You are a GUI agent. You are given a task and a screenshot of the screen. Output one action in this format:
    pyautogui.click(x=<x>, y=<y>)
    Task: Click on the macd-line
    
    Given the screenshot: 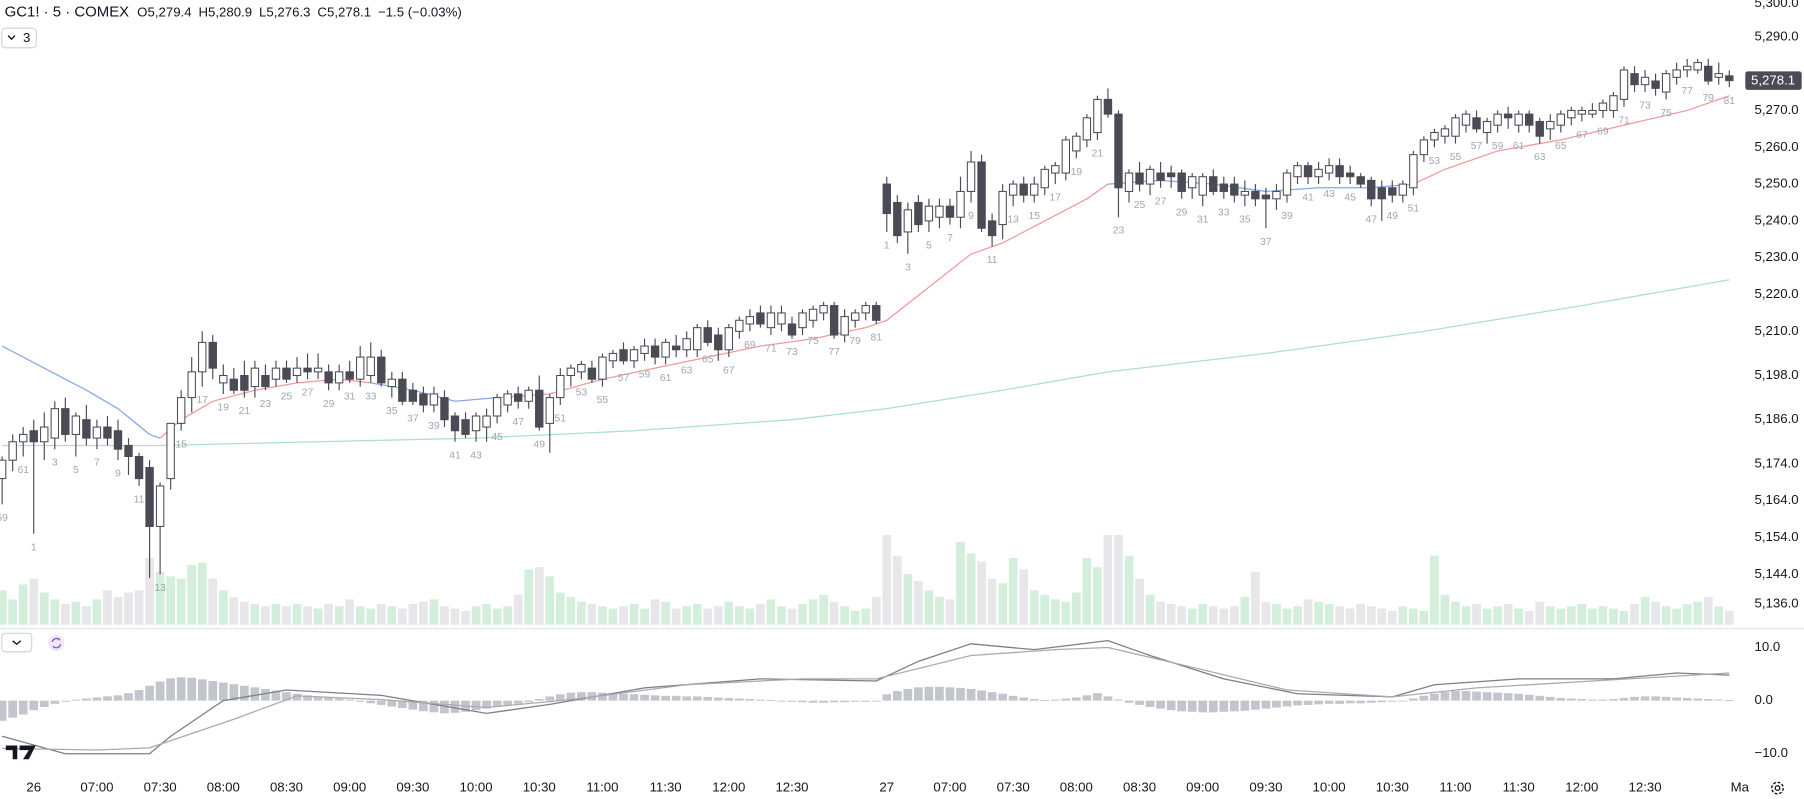 What is the action you would take?
    pyautogui.click(x=866, y=698)
    